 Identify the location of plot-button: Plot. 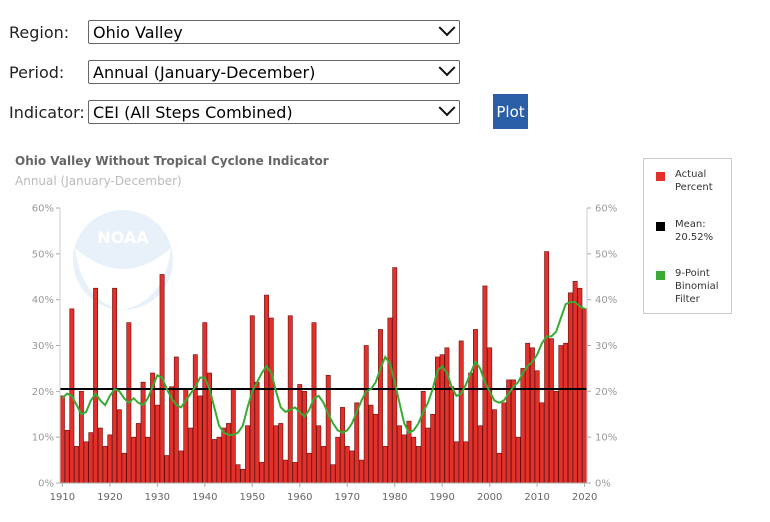
(510, 111).